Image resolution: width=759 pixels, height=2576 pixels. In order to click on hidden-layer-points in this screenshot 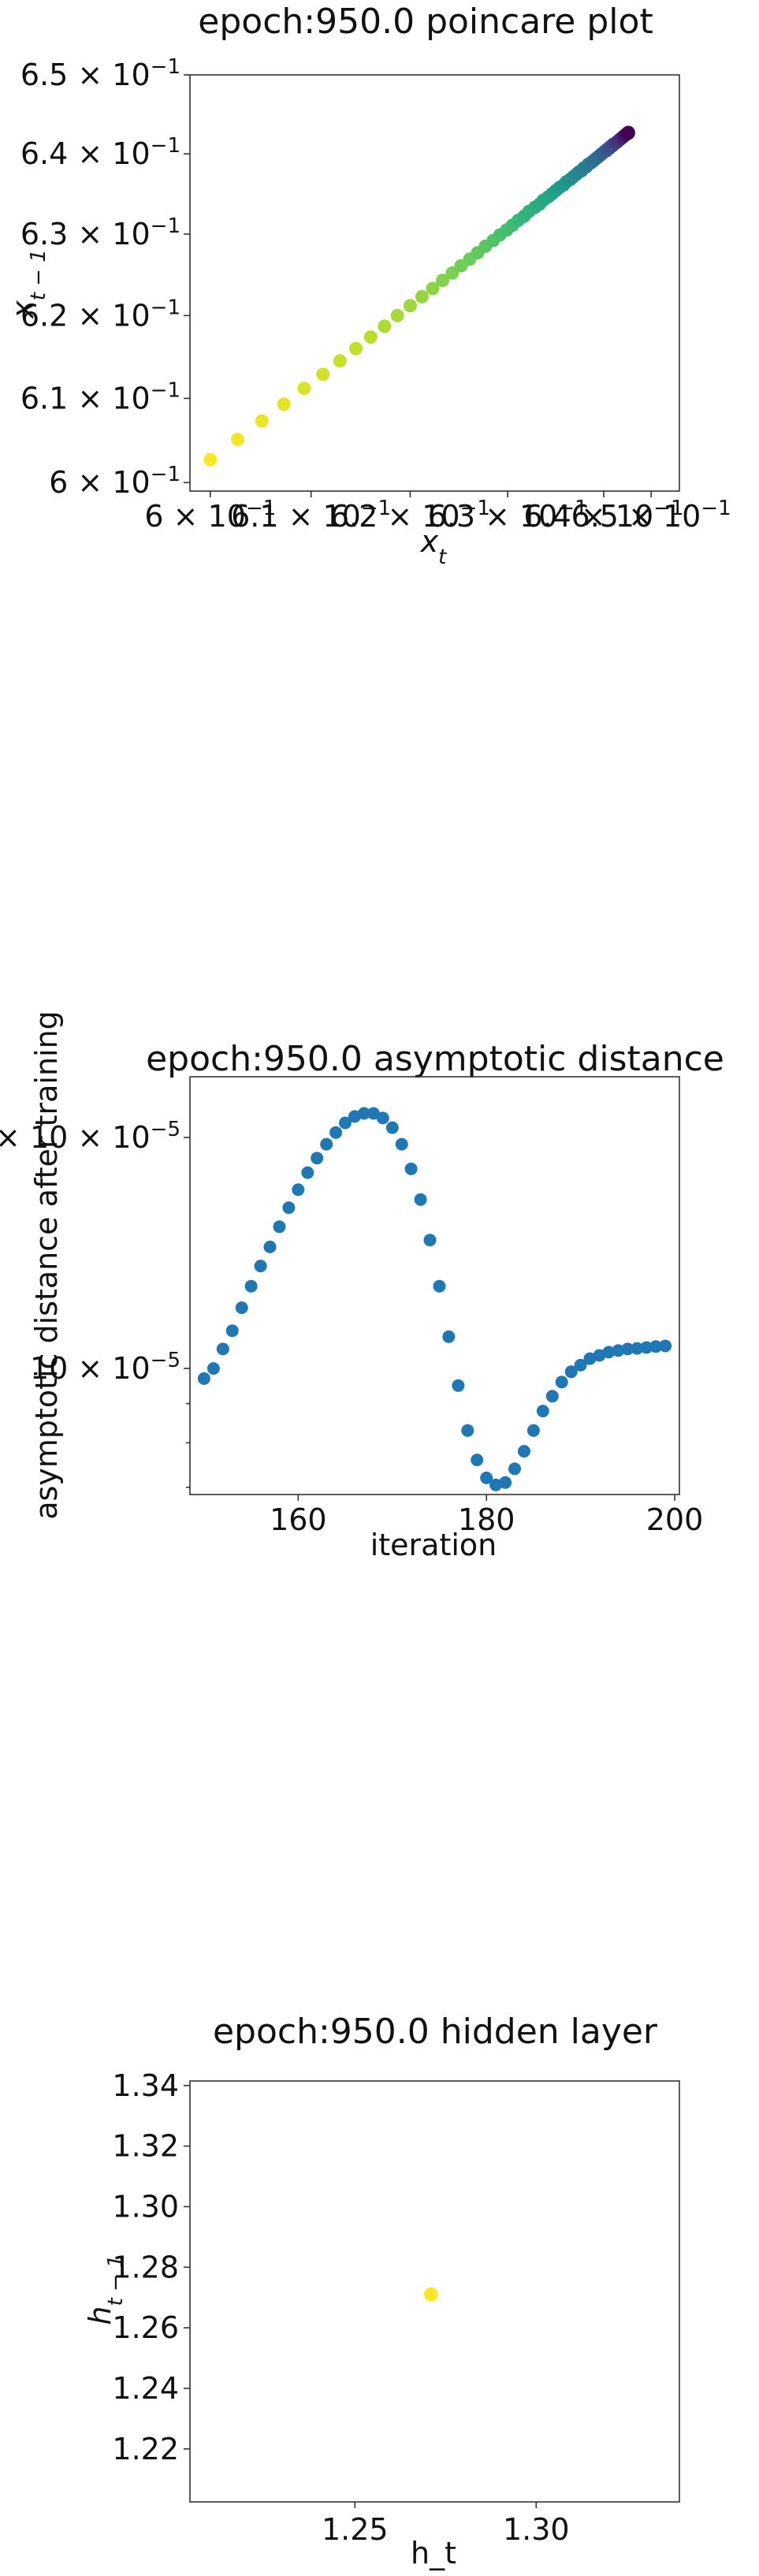, I will do `click(430, 2294)`.